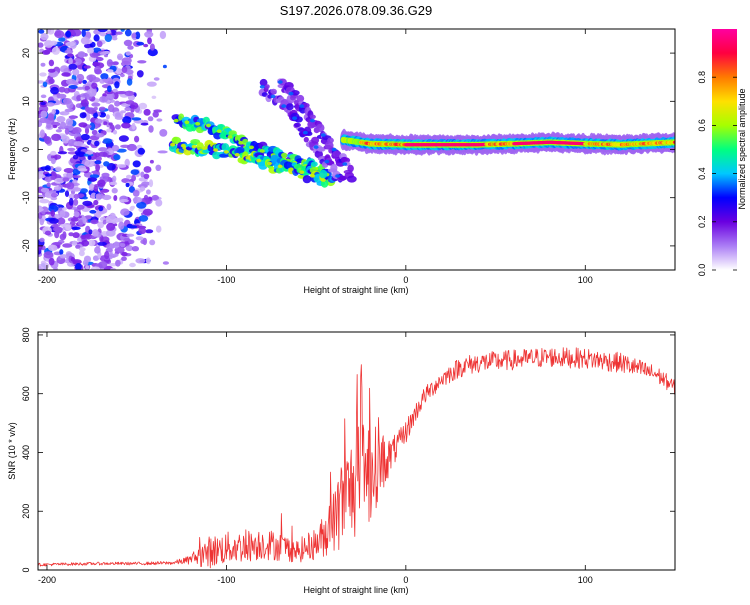 Image resolution: width=750 pixels, height=605 pixels. What do you see at coordinates (26, 197) in the screenshot?
I see `spectrogram-y-tick-label: -10` at bounding box center [26, 197].